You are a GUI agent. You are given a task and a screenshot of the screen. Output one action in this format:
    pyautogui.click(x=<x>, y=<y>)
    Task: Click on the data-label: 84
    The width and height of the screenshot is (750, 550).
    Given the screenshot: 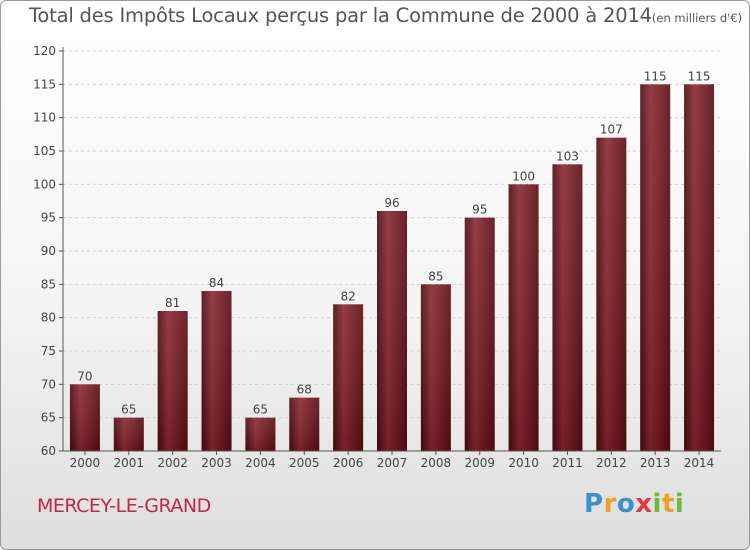 What is the action you would take?
    pyautogui.click(x=216, y=283)
    